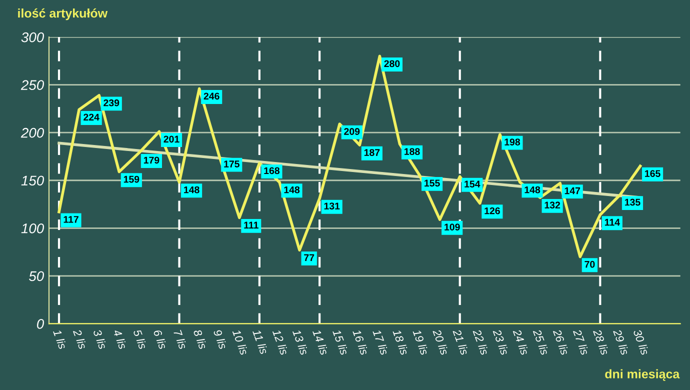 The image size is (690, 390). Describe the element at coordinates (32, 133) in the screenshot. I see `y-tick-label: 200` at that location.